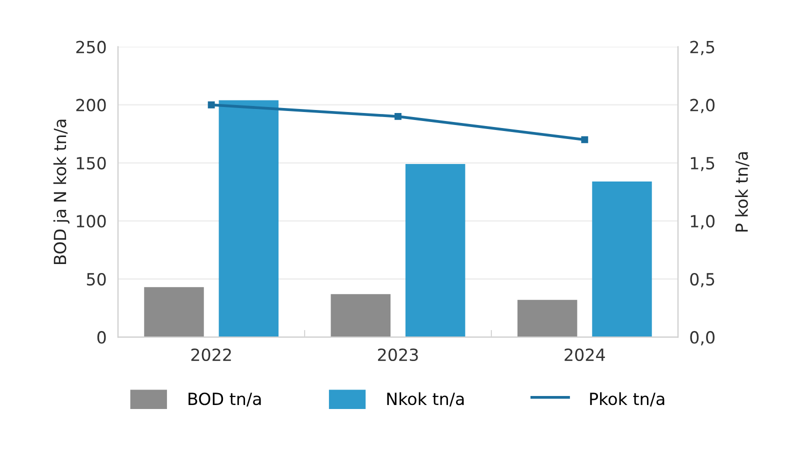 This screenshot has height=450, width=800. I want to click on y-axis-title: BOD ja N kok tn/a, so click(61, 192).